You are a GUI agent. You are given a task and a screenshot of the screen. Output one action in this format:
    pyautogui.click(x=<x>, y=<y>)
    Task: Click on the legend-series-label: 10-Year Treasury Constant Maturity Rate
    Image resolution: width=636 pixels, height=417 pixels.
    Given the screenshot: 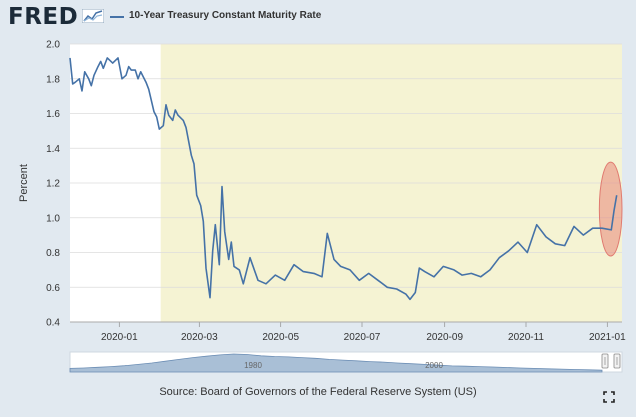 What is the action you would take?
    pyautogui.click(x=225, y=15)
    